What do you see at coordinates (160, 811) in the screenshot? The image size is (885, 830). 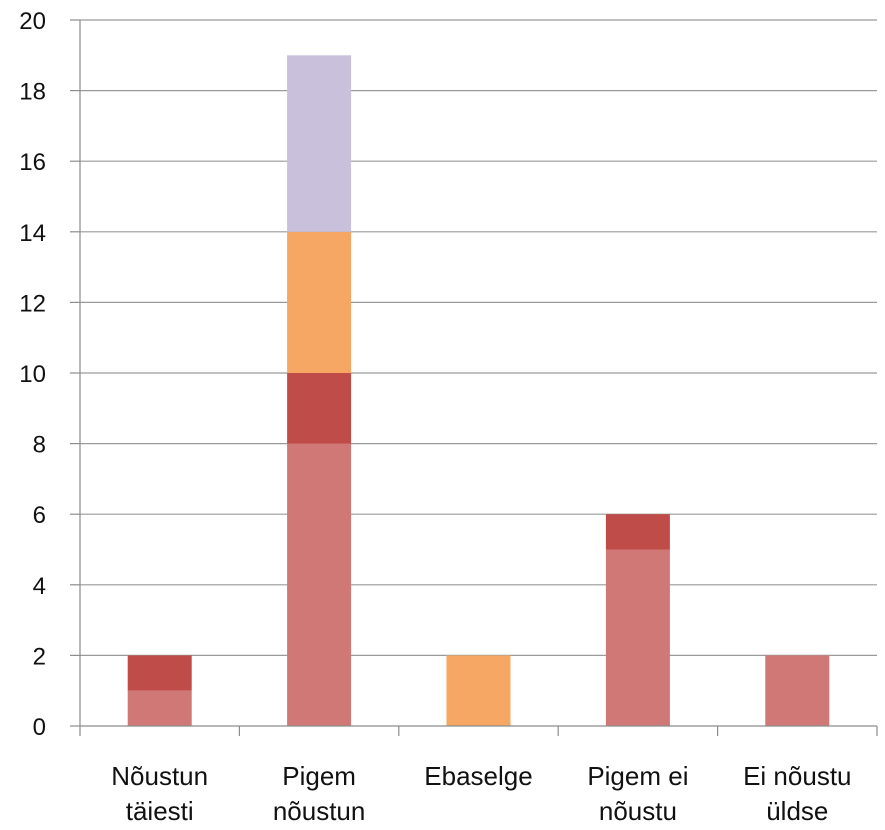 I see `x-category-label: täiesti` at bounding box center [160, 811].